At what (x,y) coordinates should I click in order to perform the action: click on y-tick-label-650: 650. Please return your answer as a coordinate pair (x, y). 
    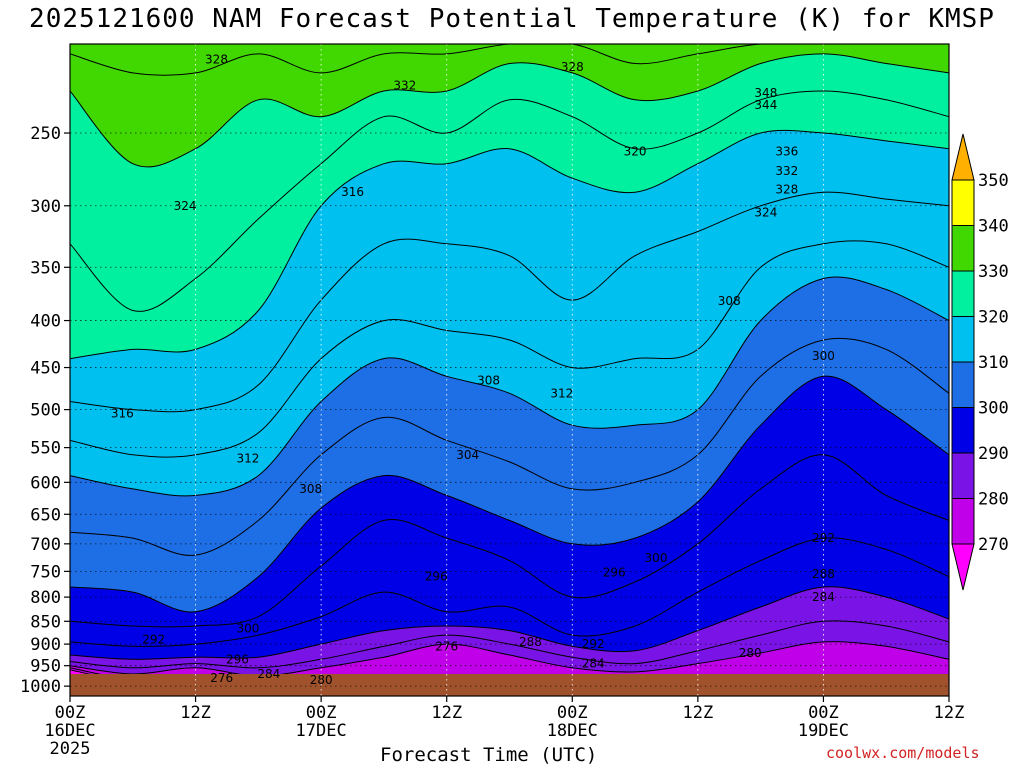
    Looking at the image, I should click on (45, 515).